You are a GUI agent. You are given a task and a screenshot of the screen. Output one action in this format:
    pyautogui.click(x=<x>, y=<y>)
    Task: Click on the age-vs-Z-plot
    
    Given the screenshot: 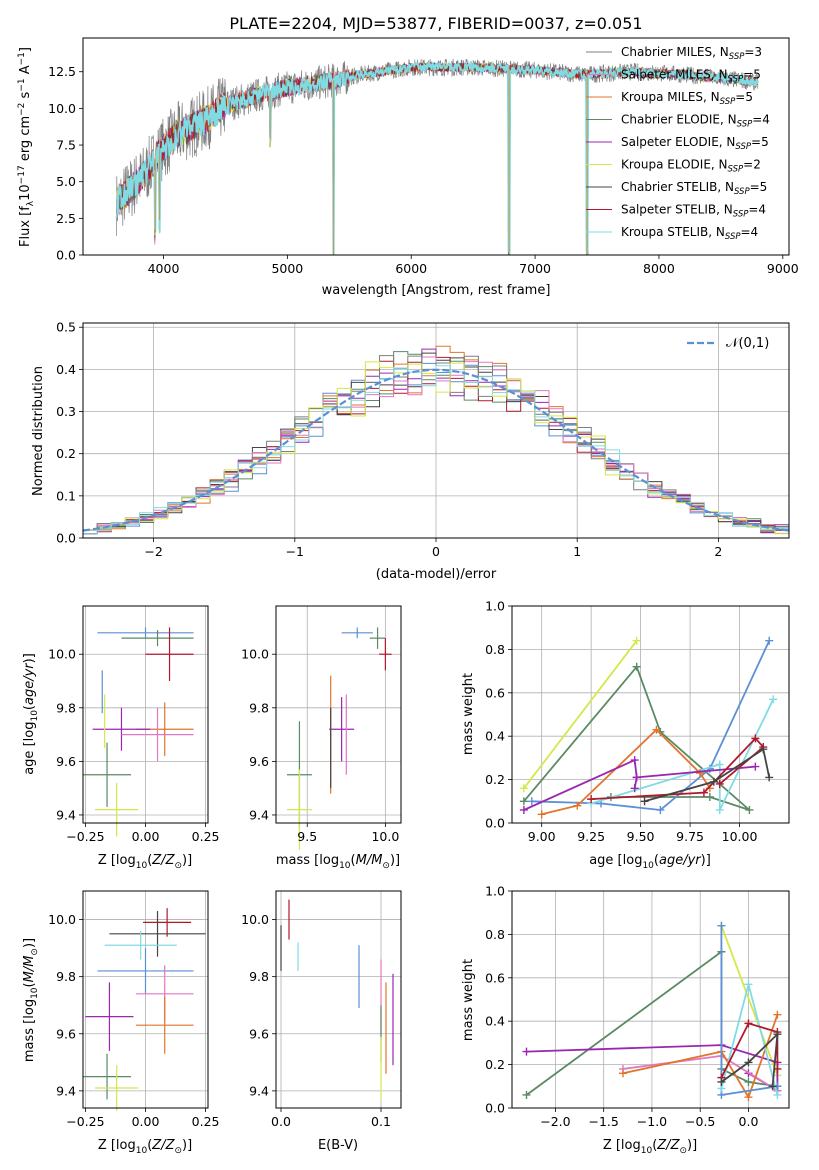 What is the action you would take?
    pyautogui.click(x=138, y=732)
    